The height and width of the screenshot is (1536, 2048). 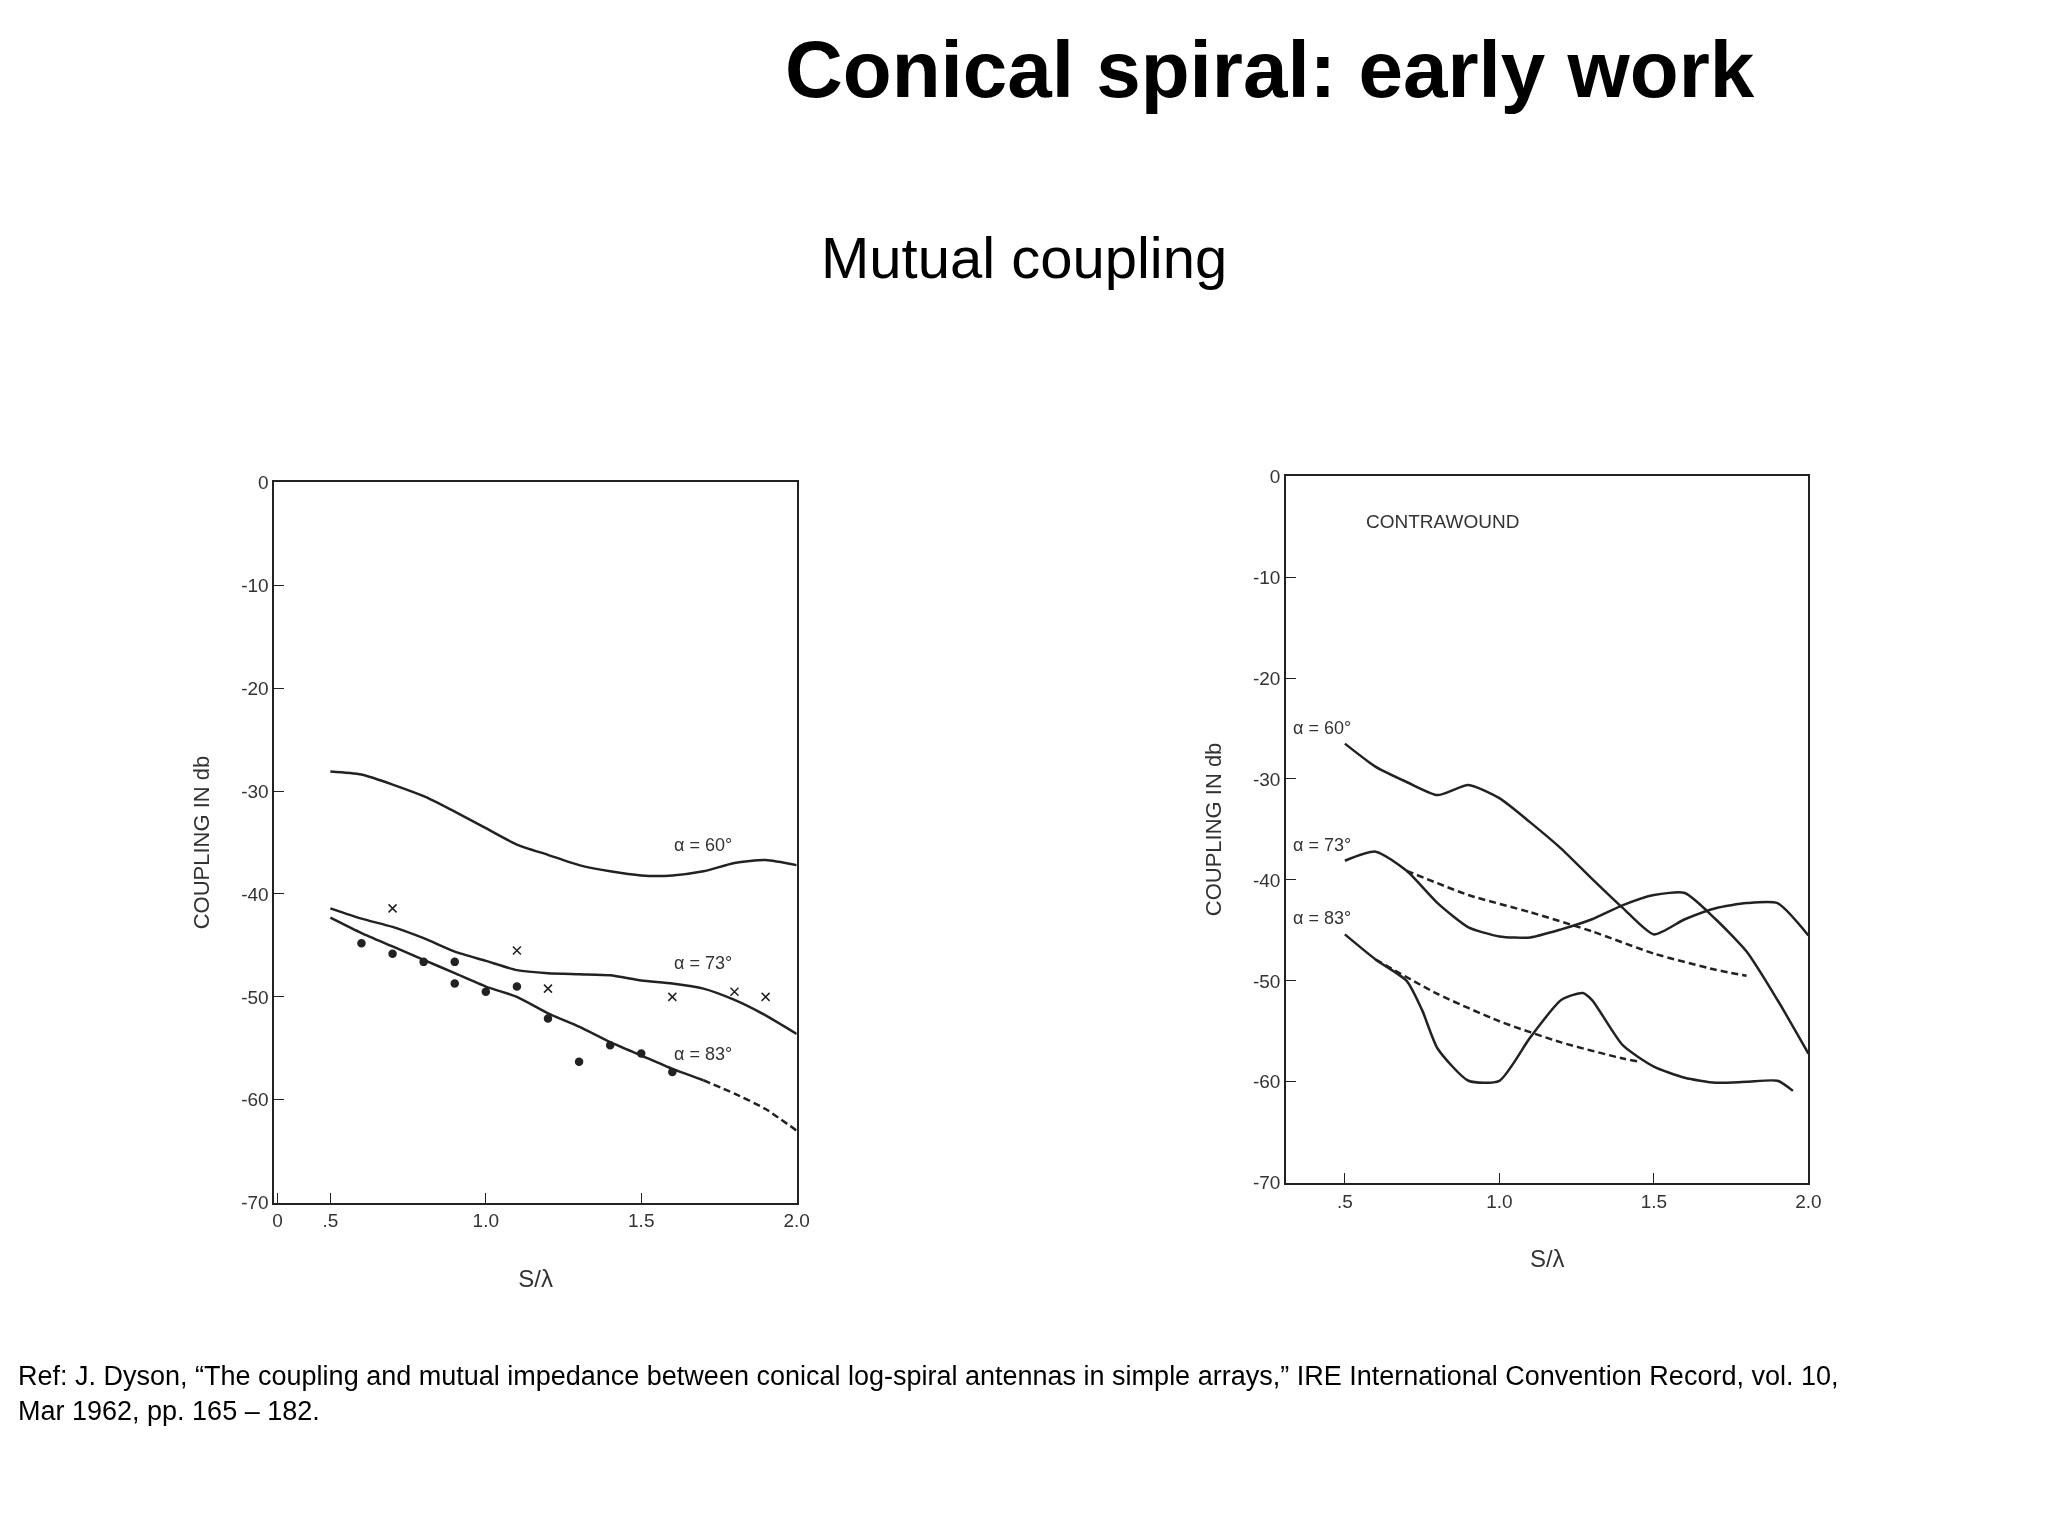 What do you see at coordinates (1443, 521) in the screenshot?
I see `annotation: CONTRAWOUND` at bounding box center [1443, 521].